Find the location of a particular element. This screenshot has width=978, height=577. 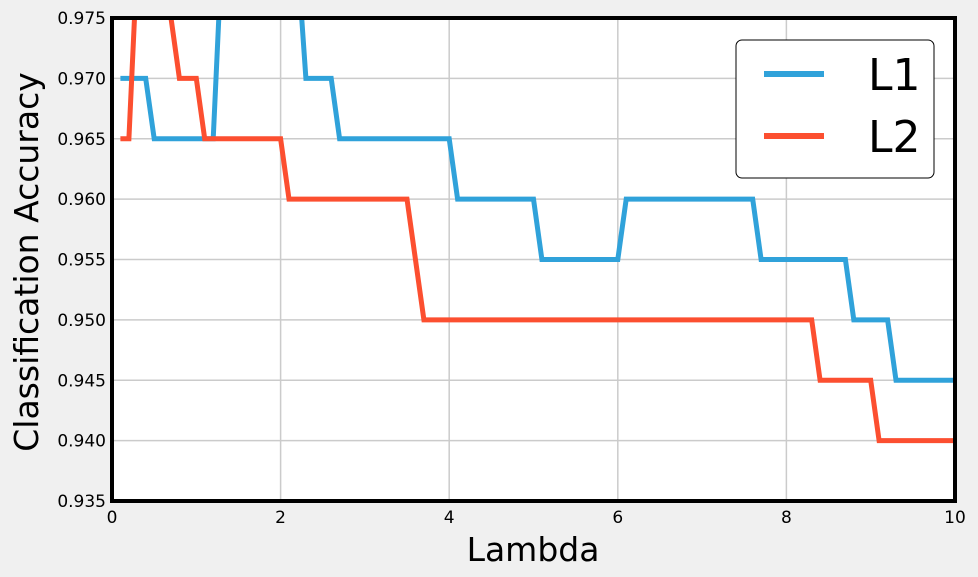

y-tick-label: 0.940 is located at coordinates (81, 442).